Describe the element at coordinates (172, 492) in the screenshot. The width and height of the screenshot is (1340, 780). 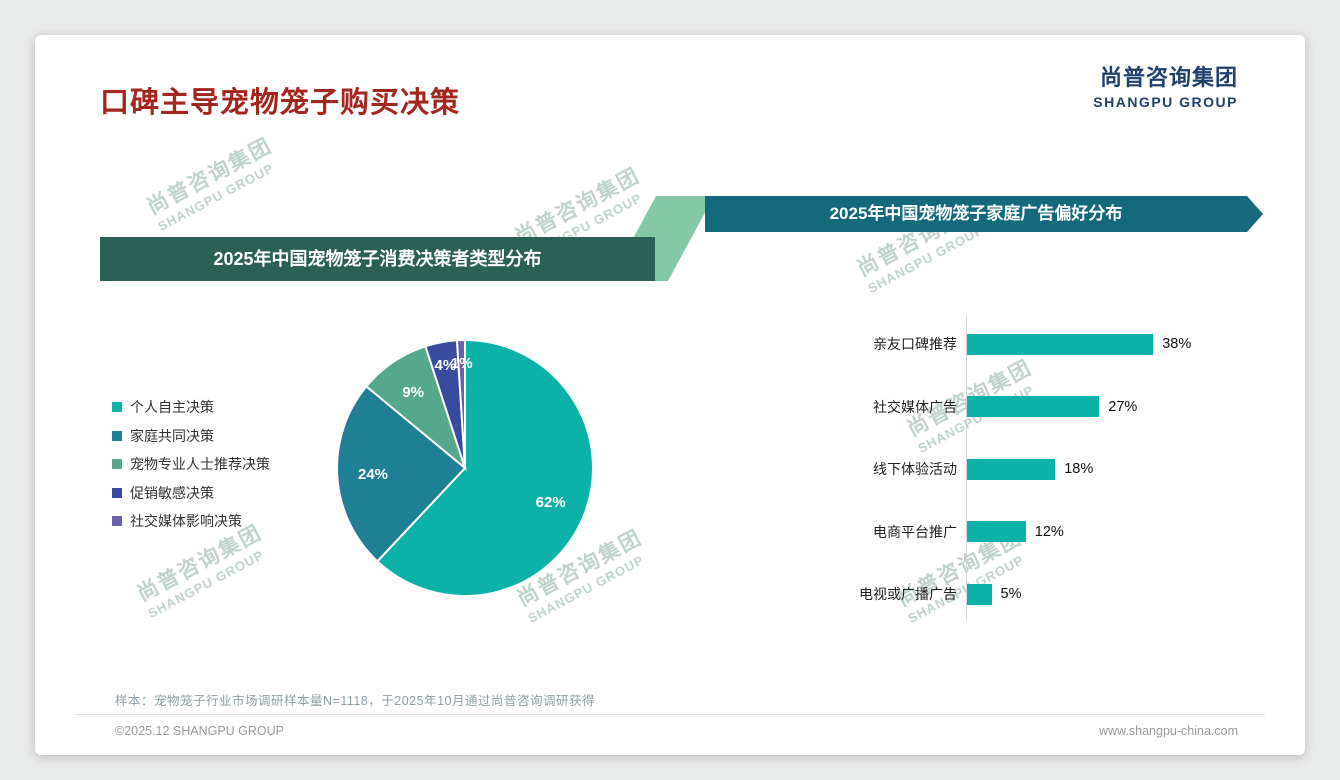
I see `legend-label: 促销敏感决策` at that location.